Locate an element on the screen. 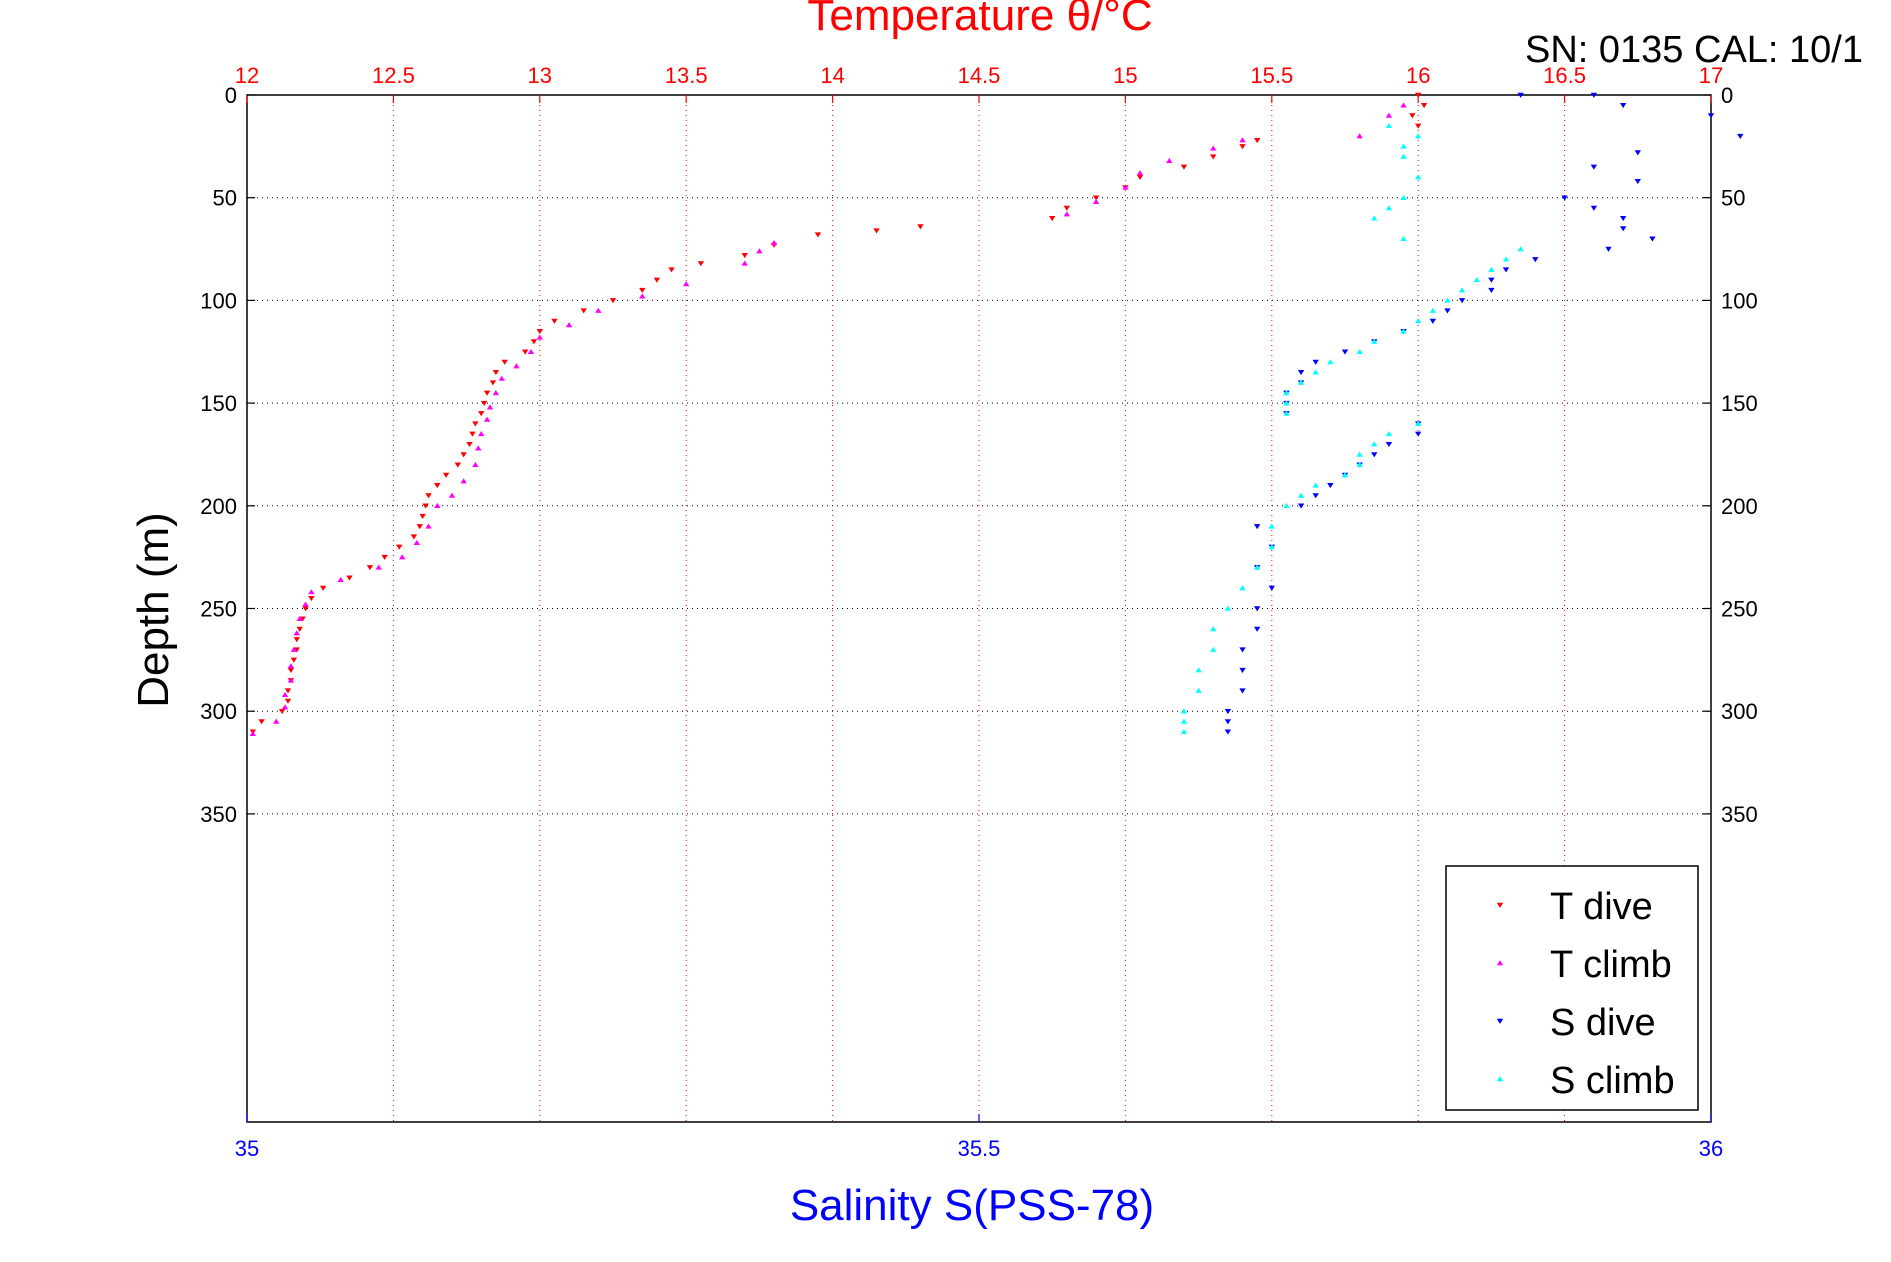  depth-tick-label: 350 is located at coordinates (218, 814).